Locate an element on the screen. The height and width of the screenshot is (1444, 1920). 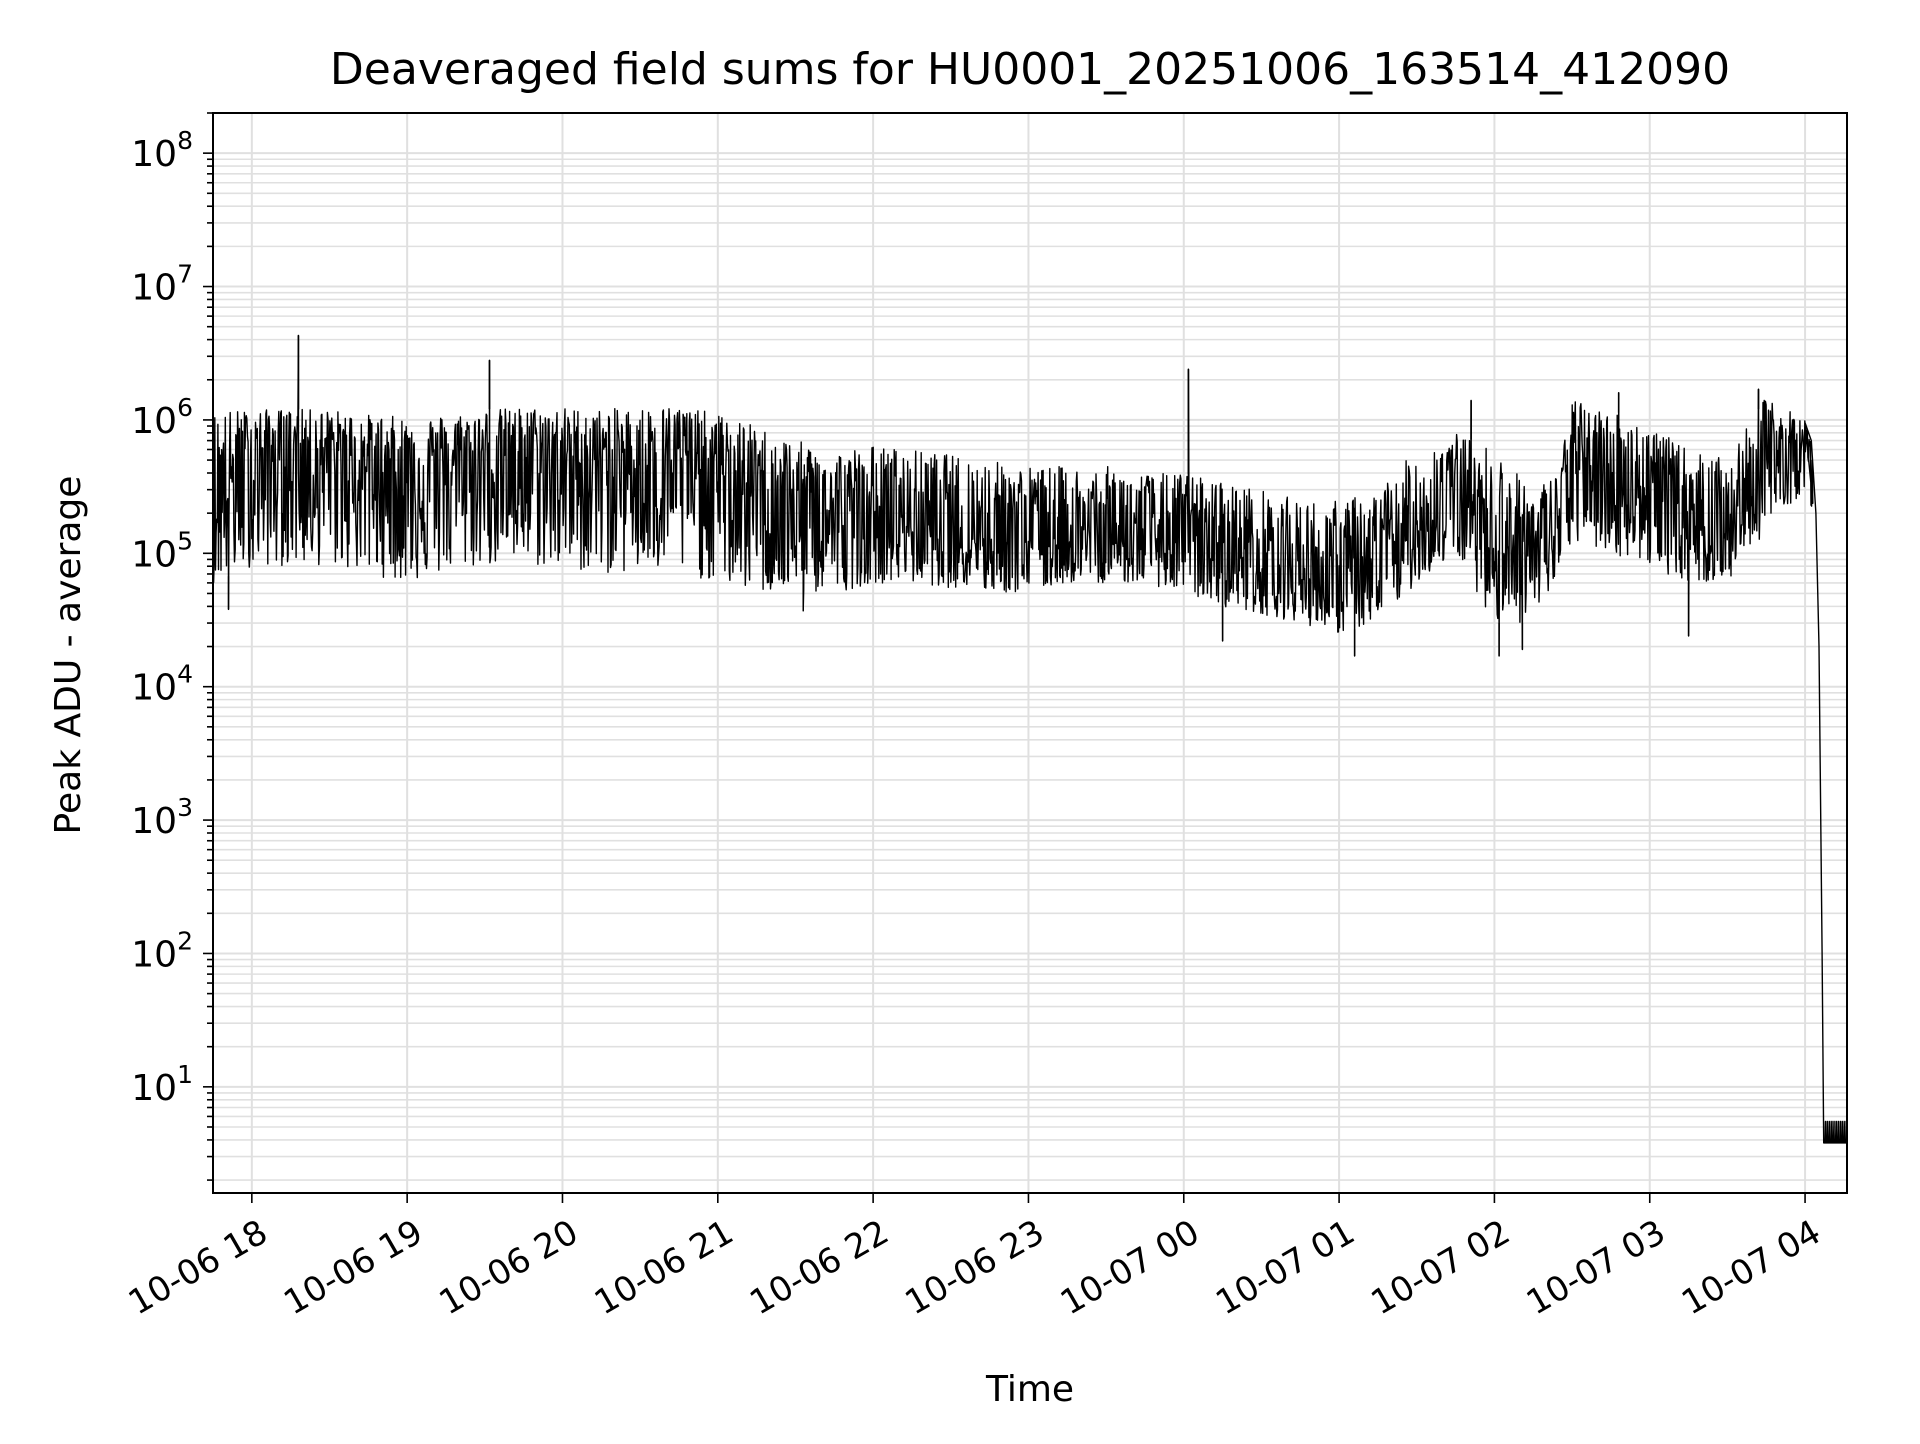
y-tick-label: 10⁶ is located at coordinates (162, 417).